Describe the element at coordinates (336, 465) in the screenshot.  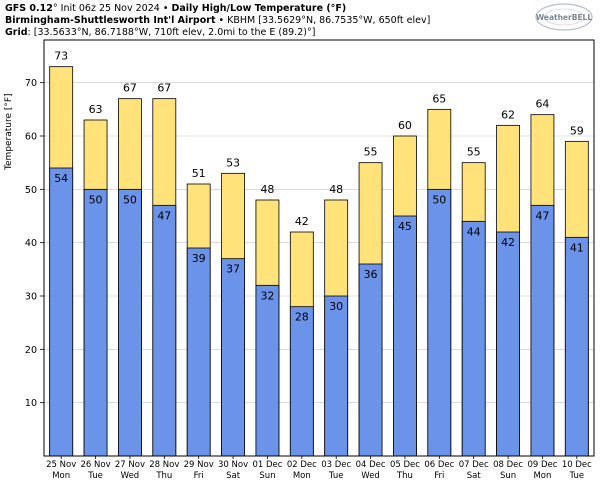
I see `x-tick-date: 03 Dec` at that location.